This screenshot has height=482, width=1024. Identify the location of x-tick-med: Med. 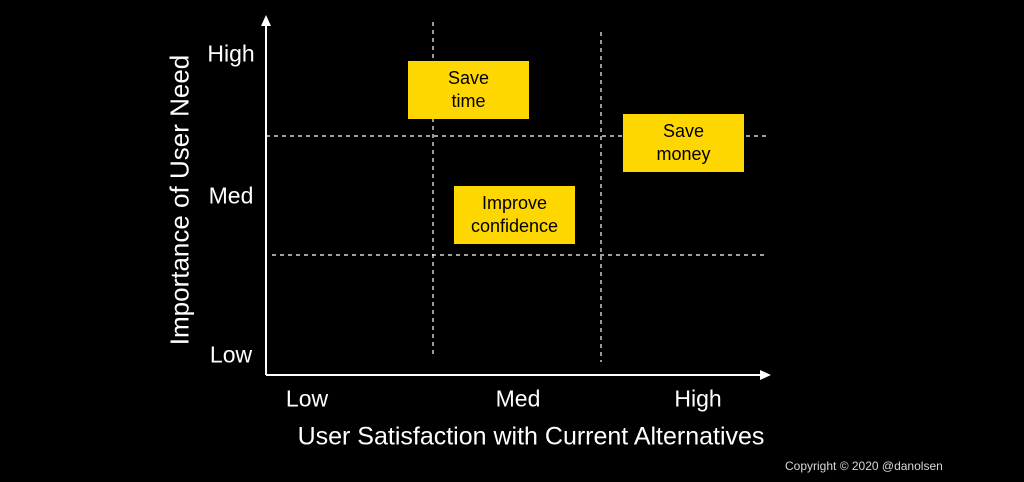
(518, 398).